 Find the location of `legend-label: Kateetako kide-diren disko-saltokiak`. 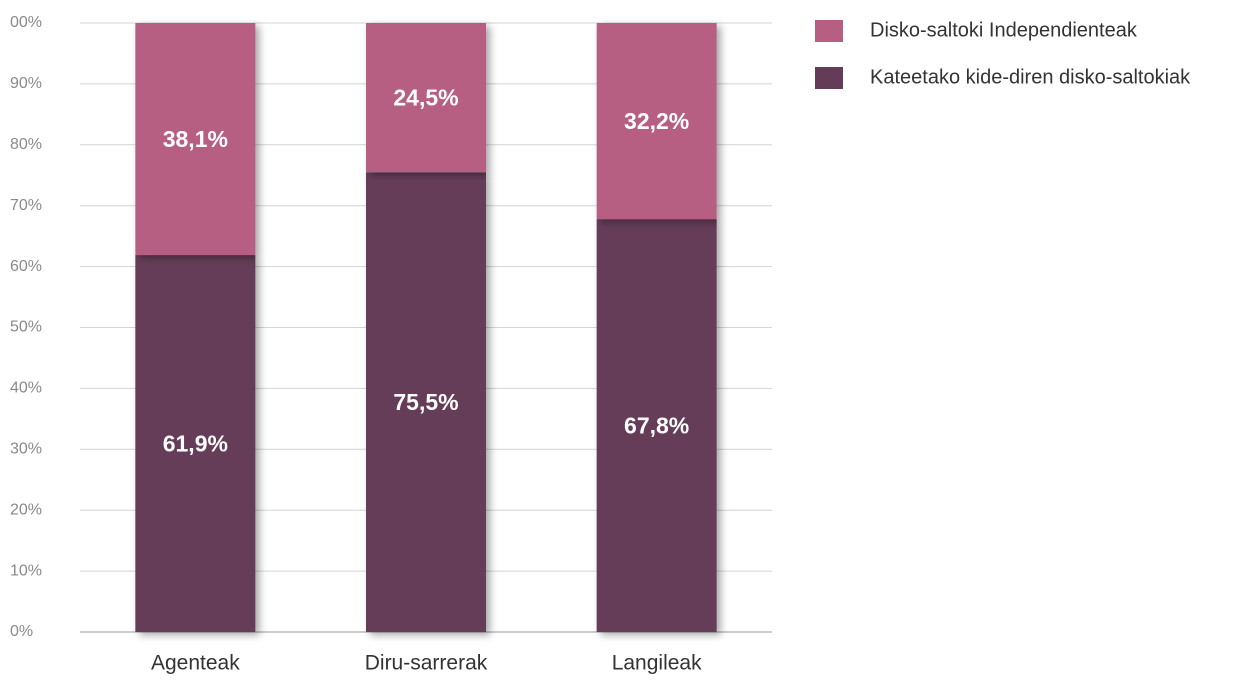

legend-label: Kateetako kide-diren disko-saltokiak is located at coordinates (1030, 77).